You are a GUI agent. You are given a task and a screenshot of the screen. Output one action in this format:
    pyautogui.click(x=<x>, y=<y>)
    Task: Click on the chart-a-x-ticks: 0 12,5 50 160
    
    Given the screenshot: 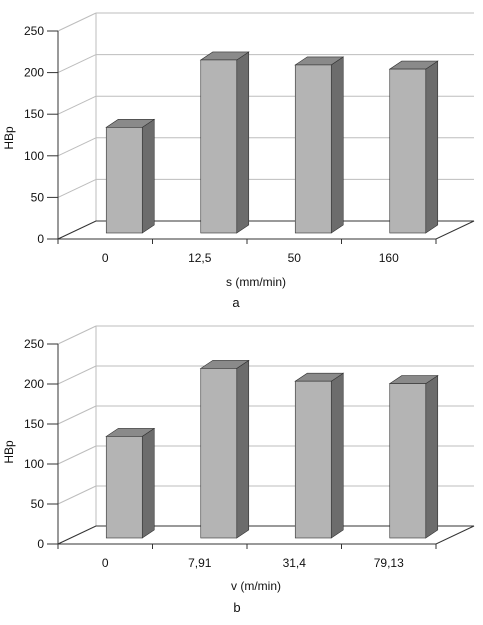 What is the action you would take?
    pyautogui.click(x=247, y=252)
    